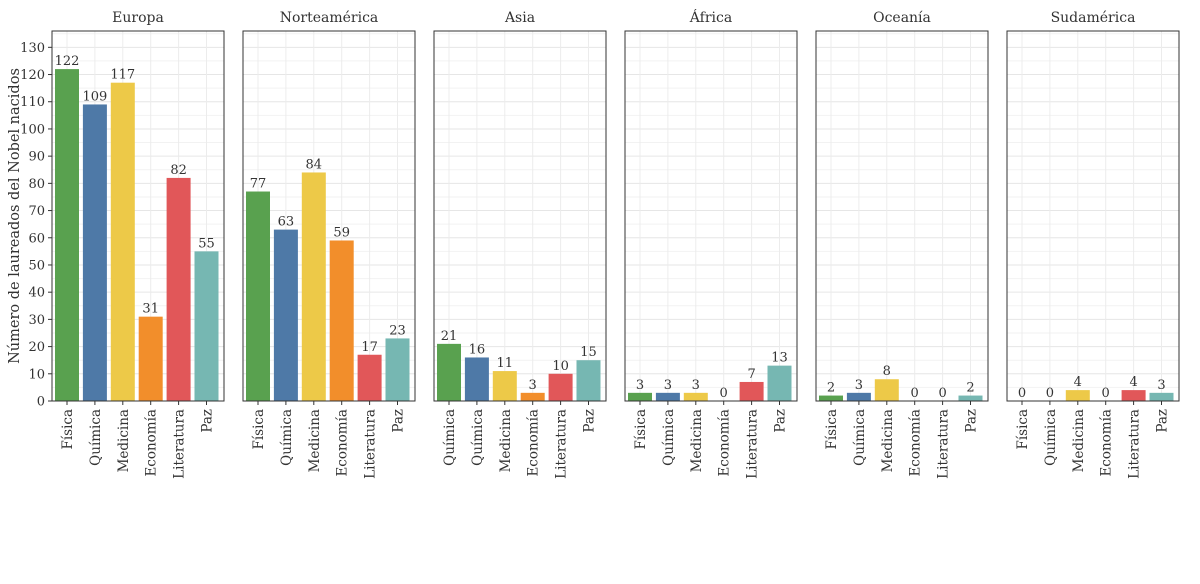  I want to click on bar-value-label: 11, so click(505, 363).